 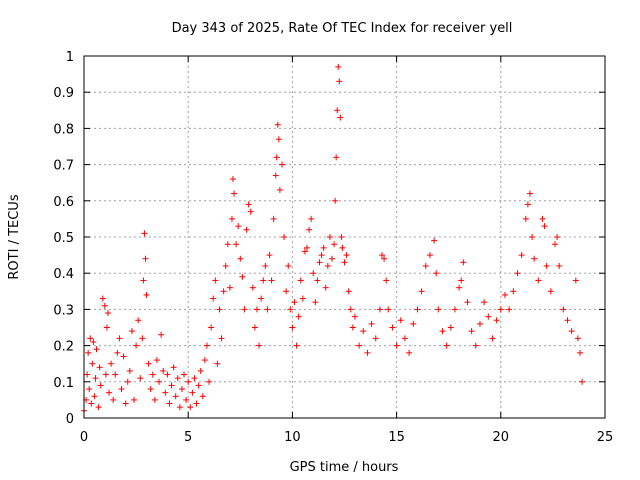 What do you see at coordinates (70, 57) in the screenshot?
I see `y-tick-label: 1` at bounding box center [70, 57].